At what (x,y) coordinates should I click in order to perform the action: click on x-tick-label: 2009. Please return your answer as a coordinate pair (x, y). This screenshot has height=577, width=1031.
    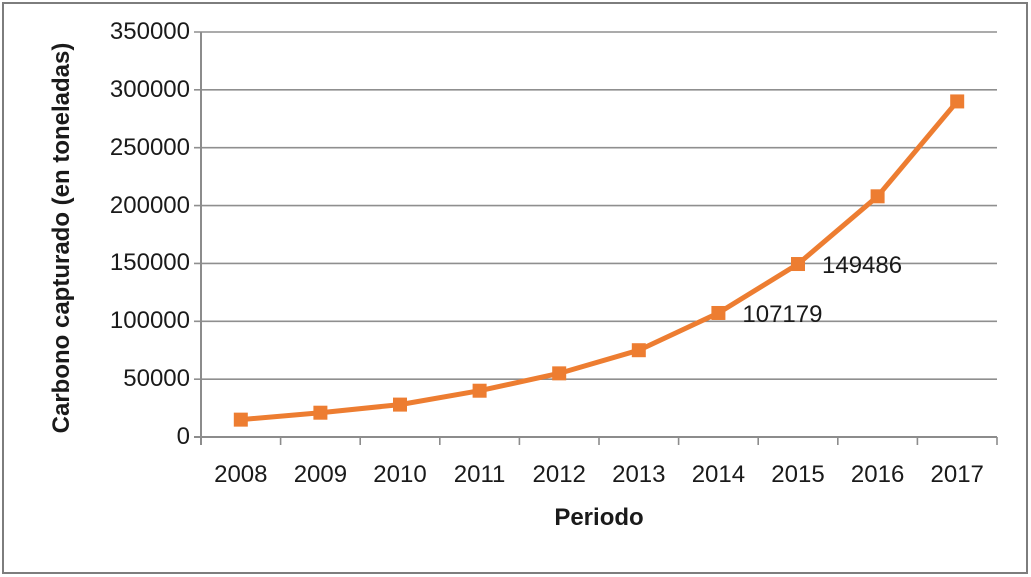
    Looking at the image, I should click on (320, 474).